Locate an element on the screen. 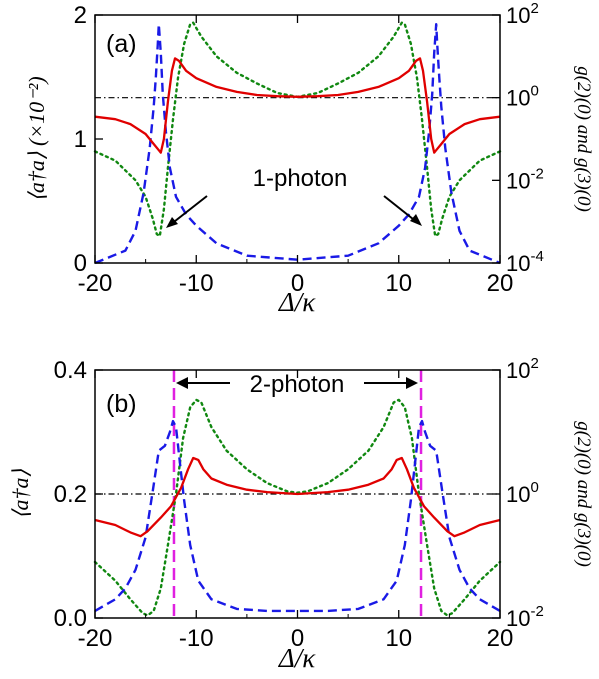  panel-a-ytick-right-label: 10² is located at coordinates (522, 14).